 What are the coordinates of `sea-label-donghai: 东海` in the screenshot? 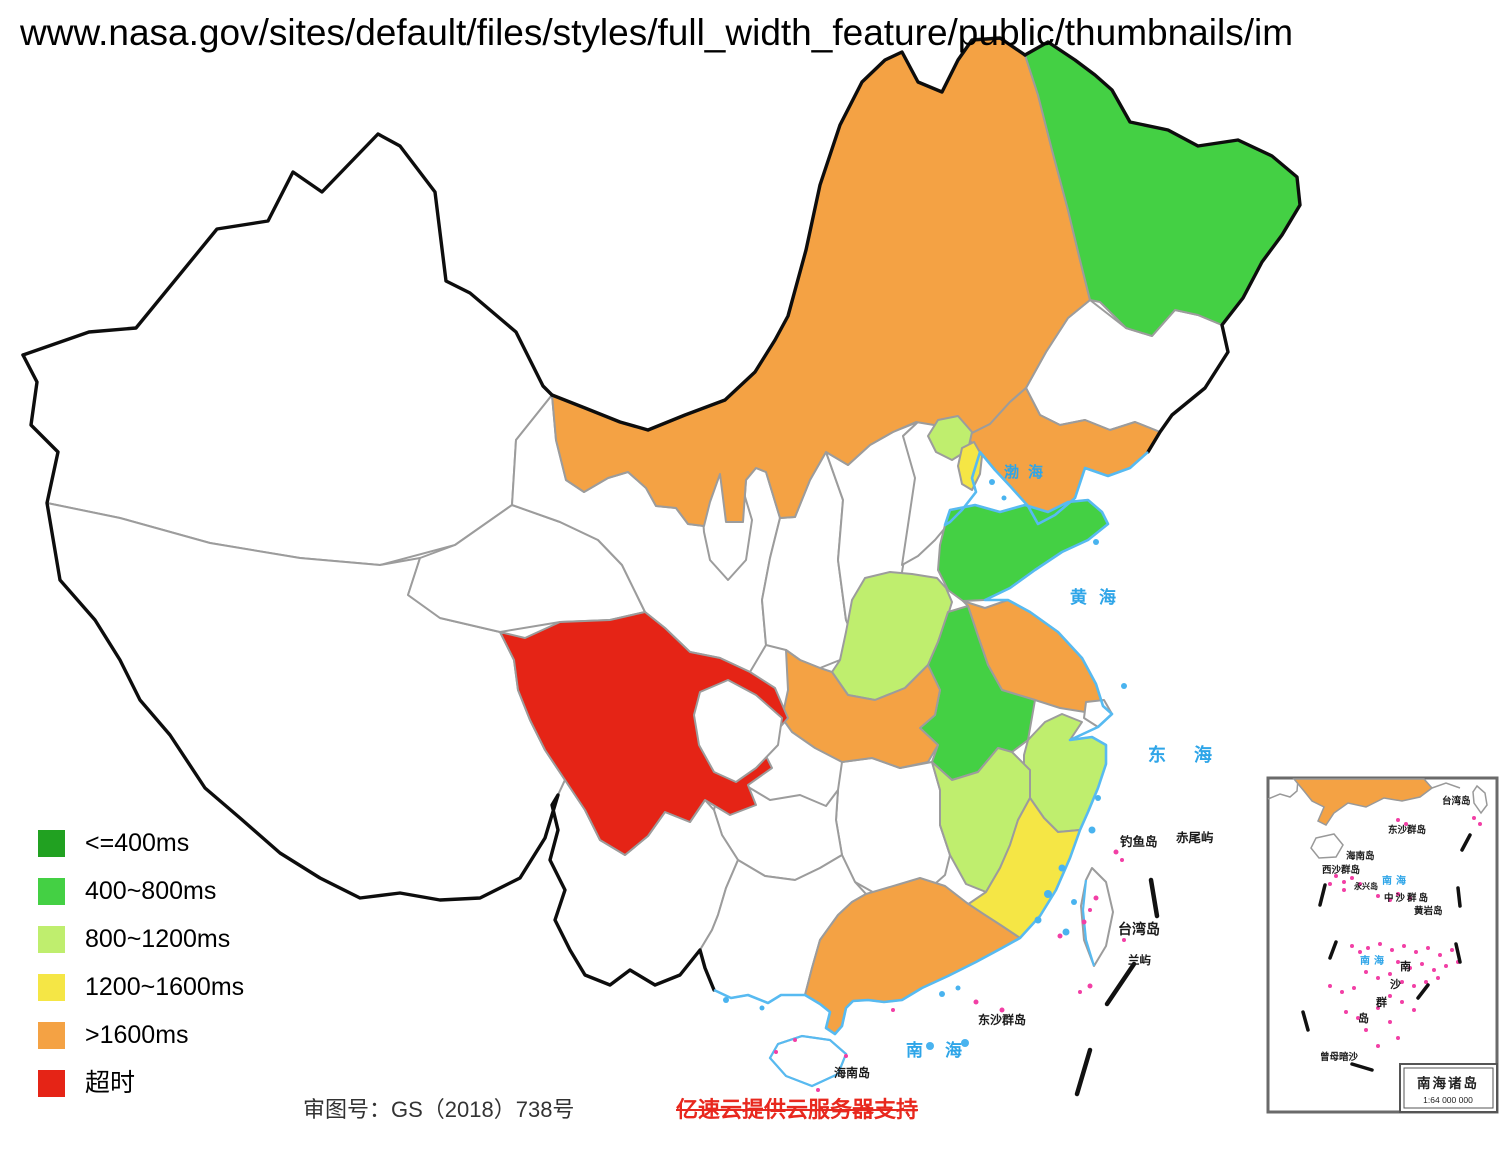 It's located at (1194, 754).